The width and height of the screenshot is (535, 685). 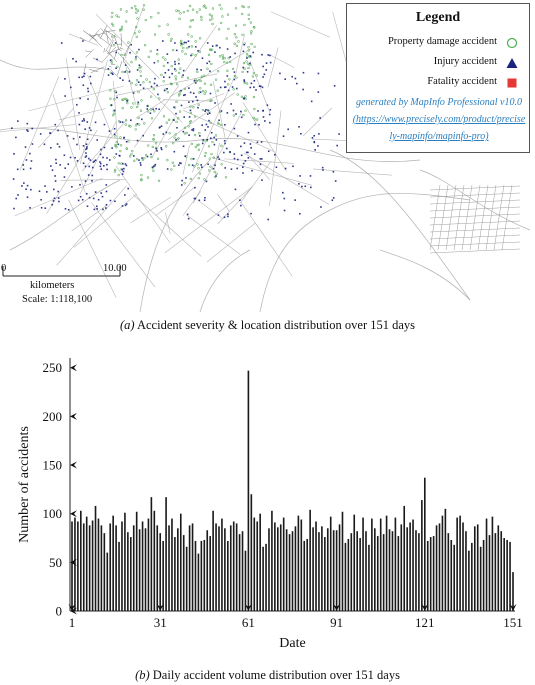 I want to click on scale-end: 10.00, so click(x=115, y=268).